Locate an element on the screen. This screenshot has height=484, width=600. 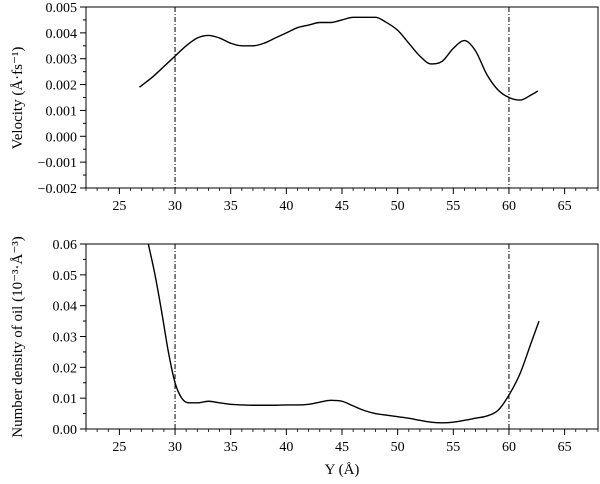
oil-density-x-ticks: 25 30 35 40 45 50 55 60 65 is located at coordinates (342, 442).